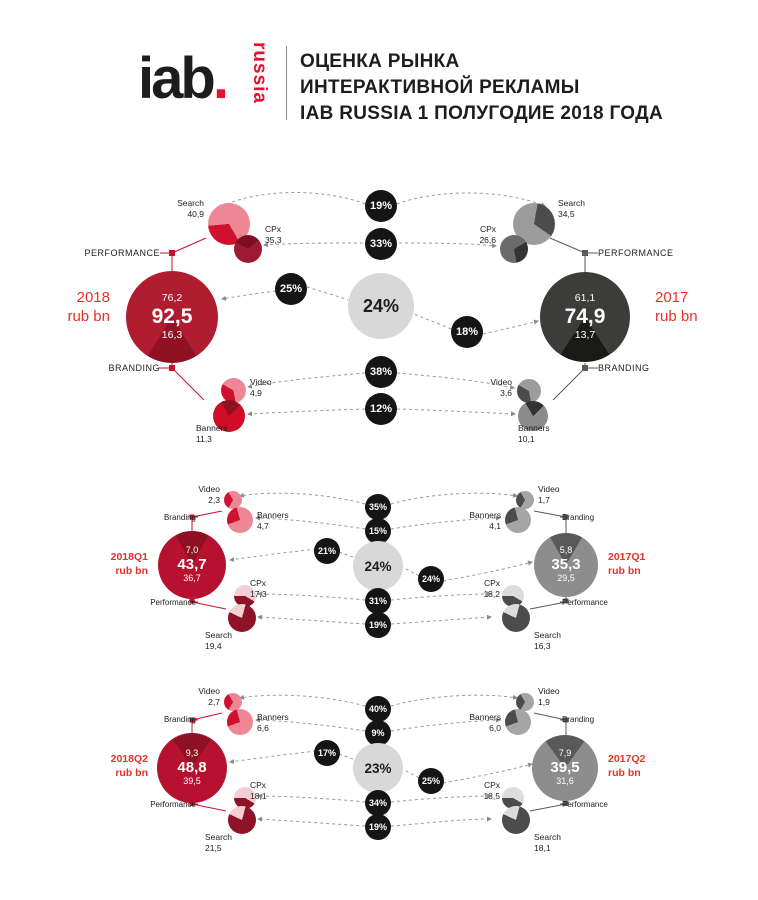  I want to click on branding-value: 16,3, so click(172, 334).